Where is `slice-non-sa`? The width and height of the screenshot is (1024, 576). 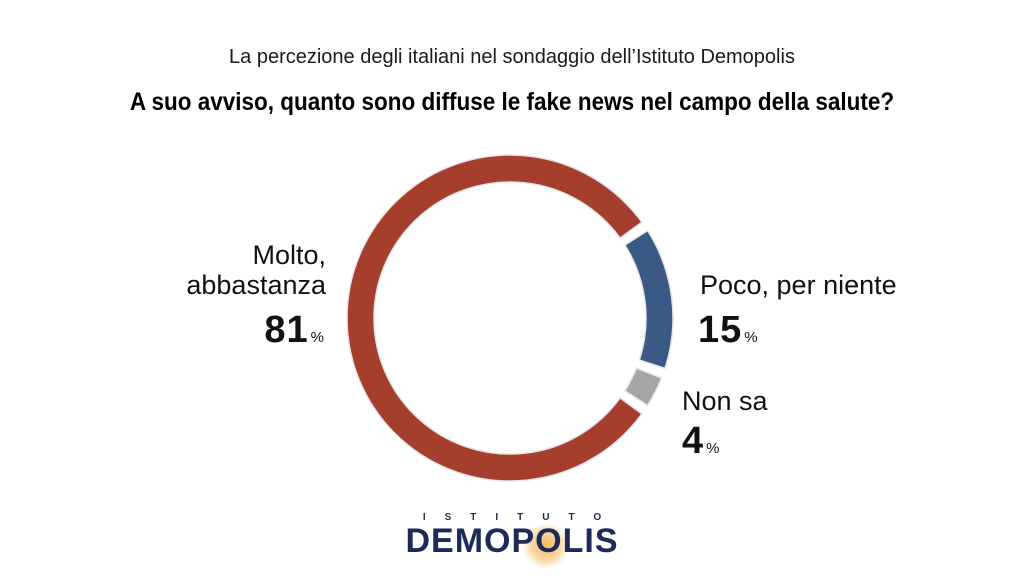
slice-non-sa is located at coordinates (643, 387).